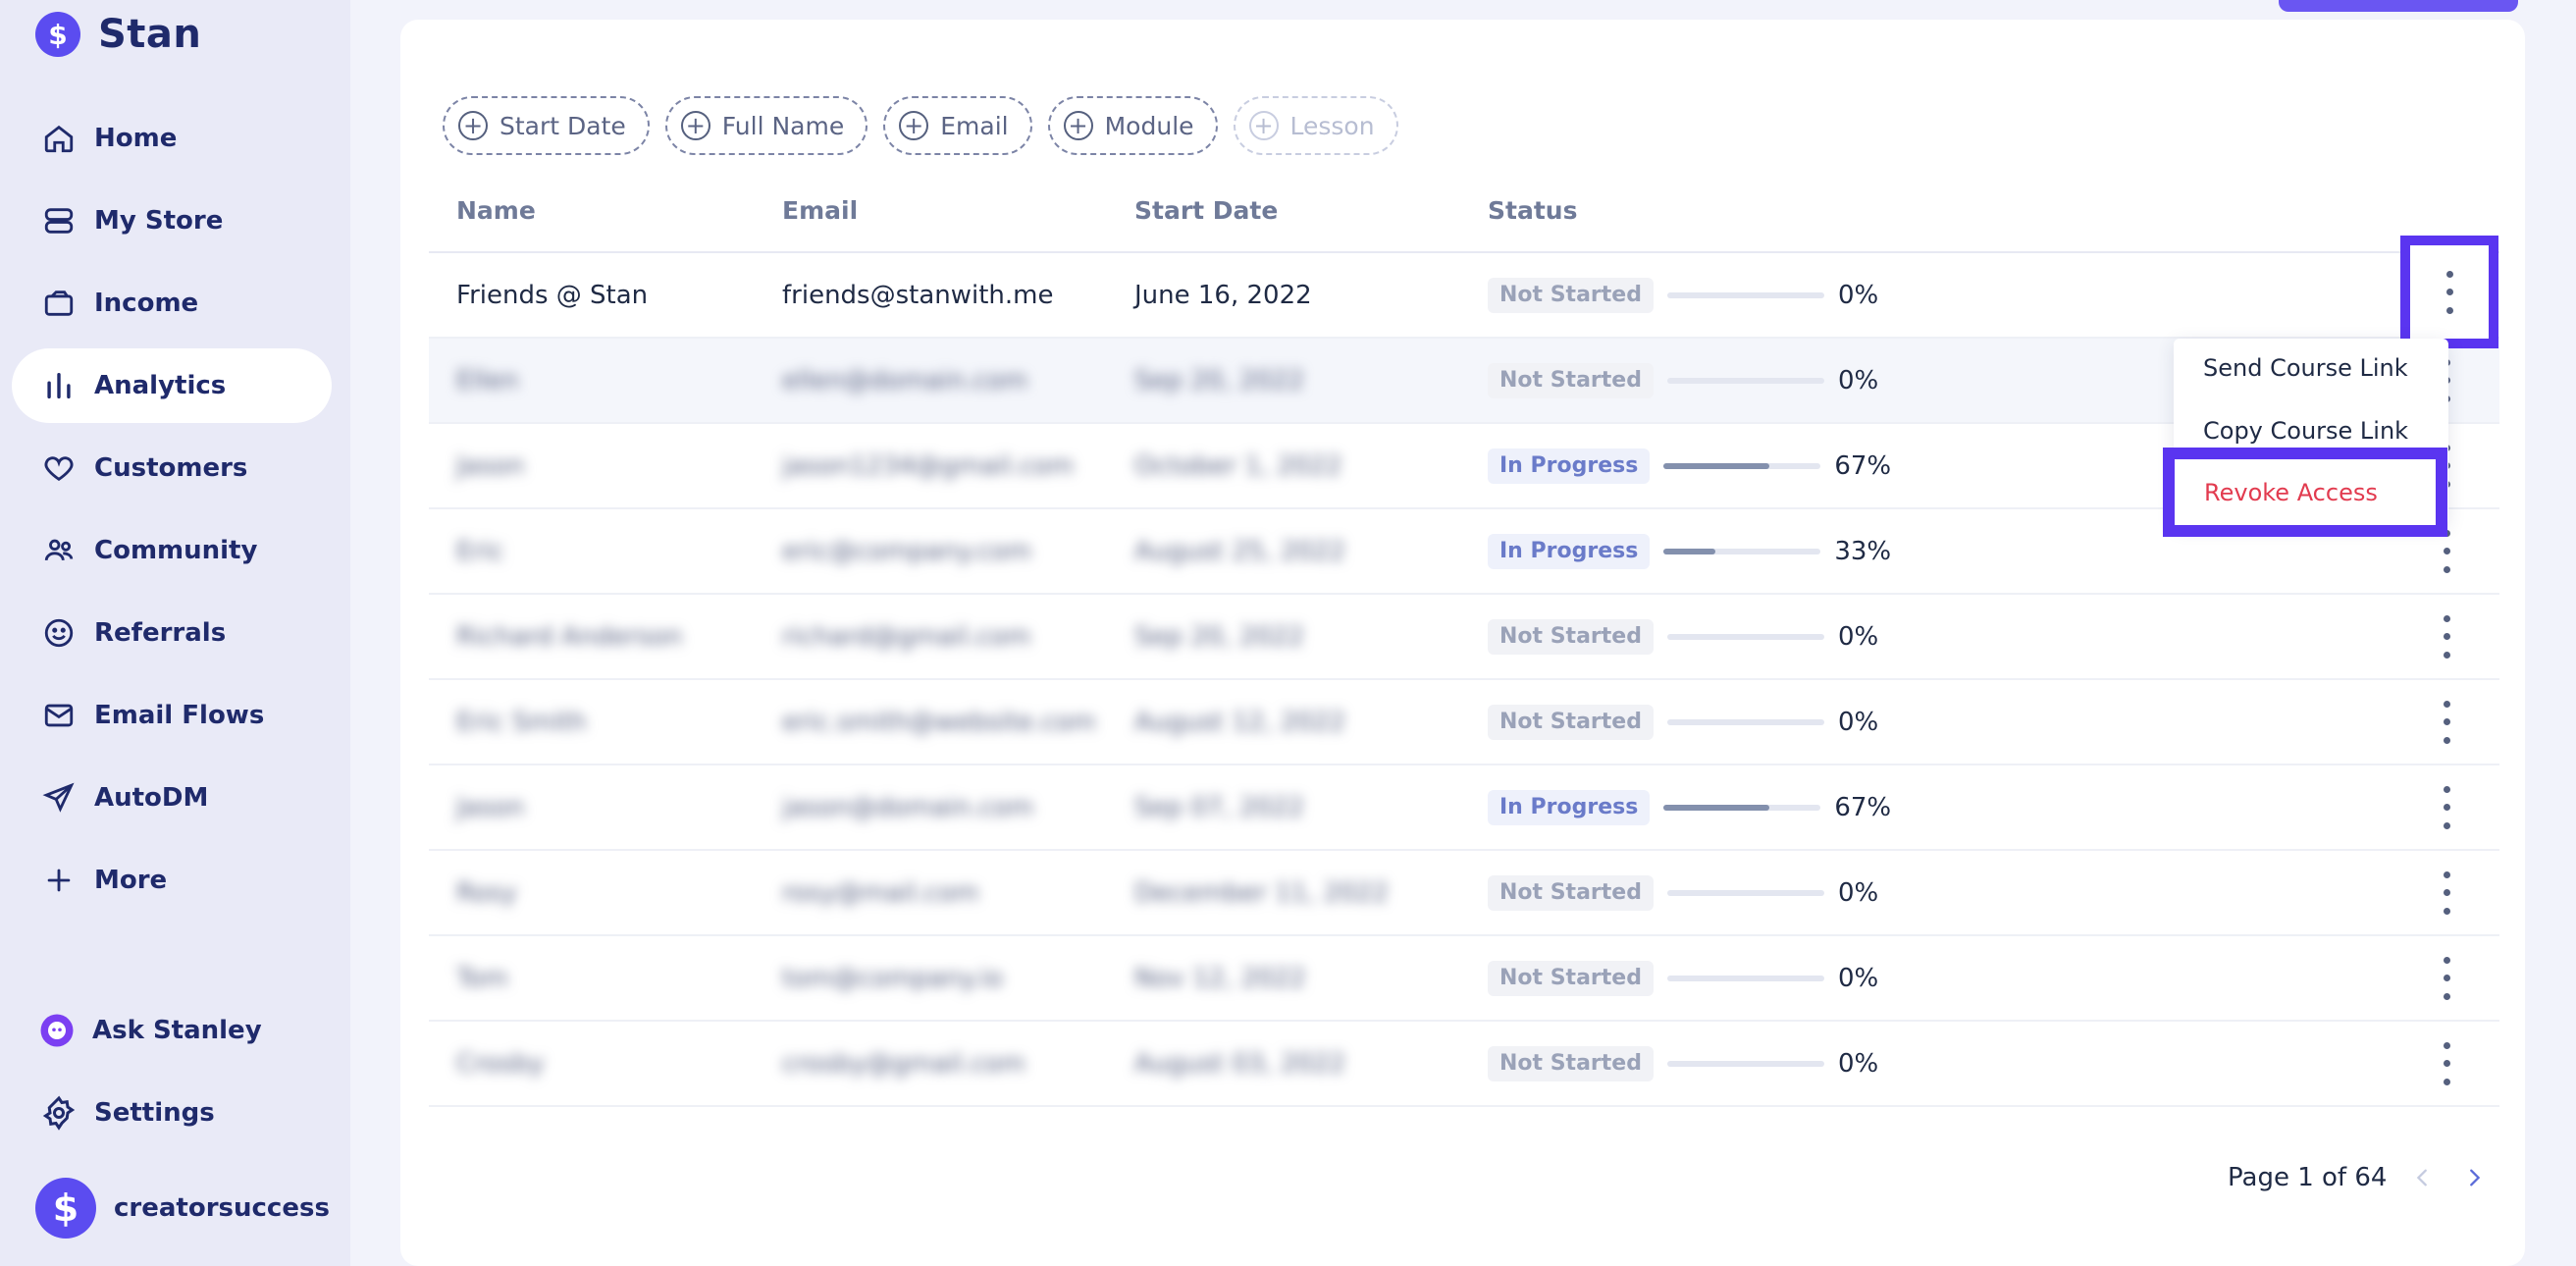  I want to click on pagination: Page 1 of 64, so click(2358, 1177).